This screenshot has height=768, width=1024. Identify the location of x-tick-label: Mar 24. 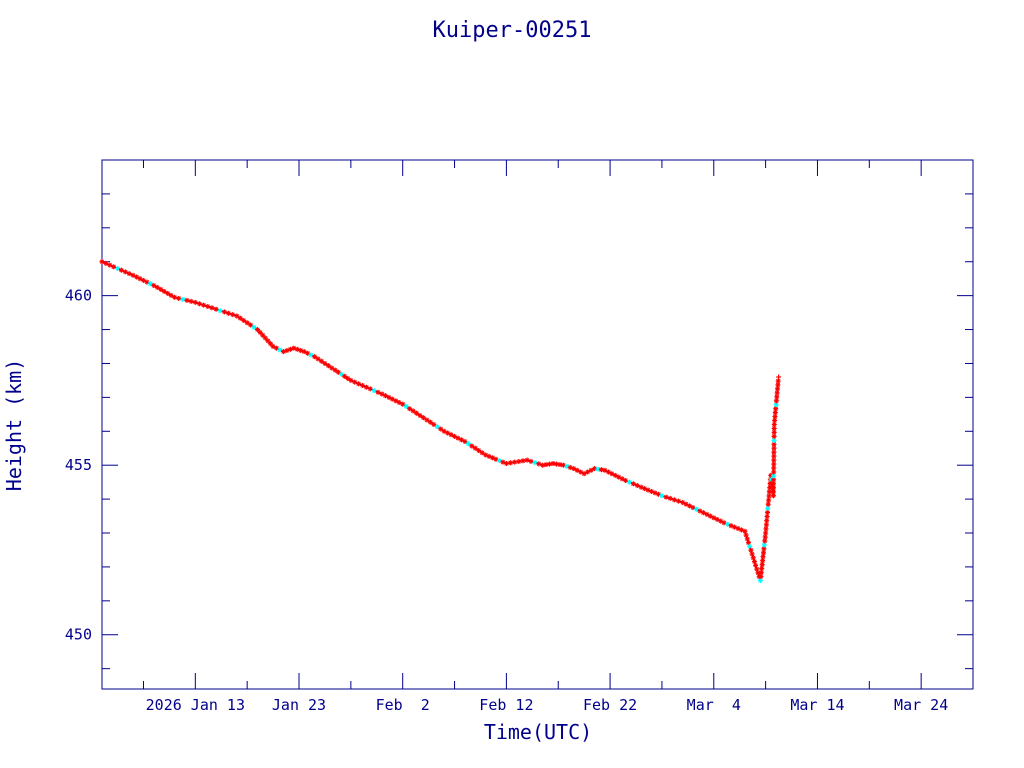
(921, 705).